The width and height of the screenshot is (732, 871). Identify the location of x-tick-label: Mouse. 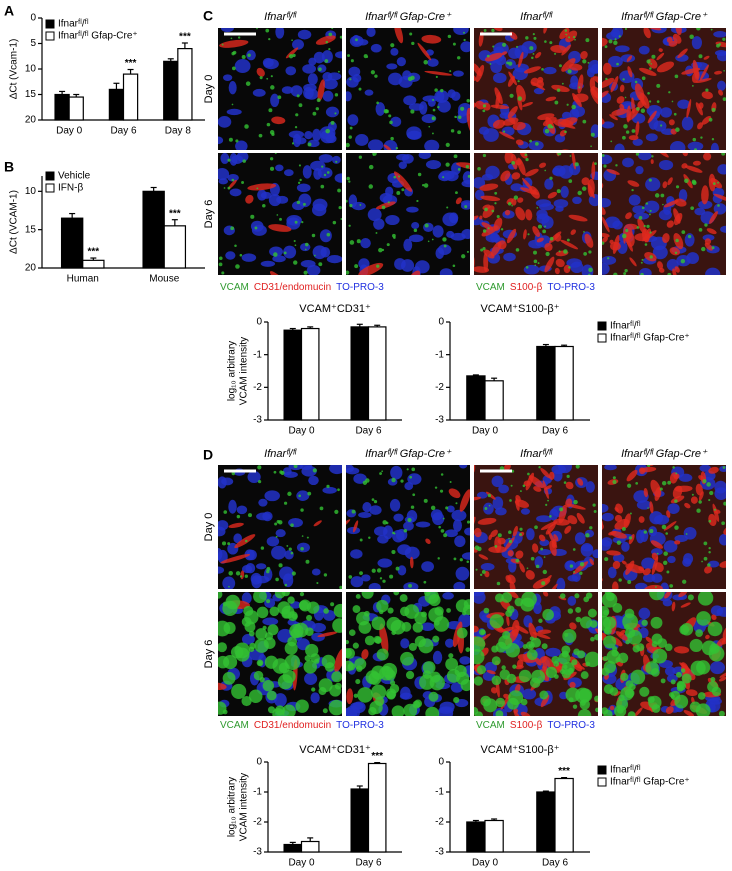
(164, 279).